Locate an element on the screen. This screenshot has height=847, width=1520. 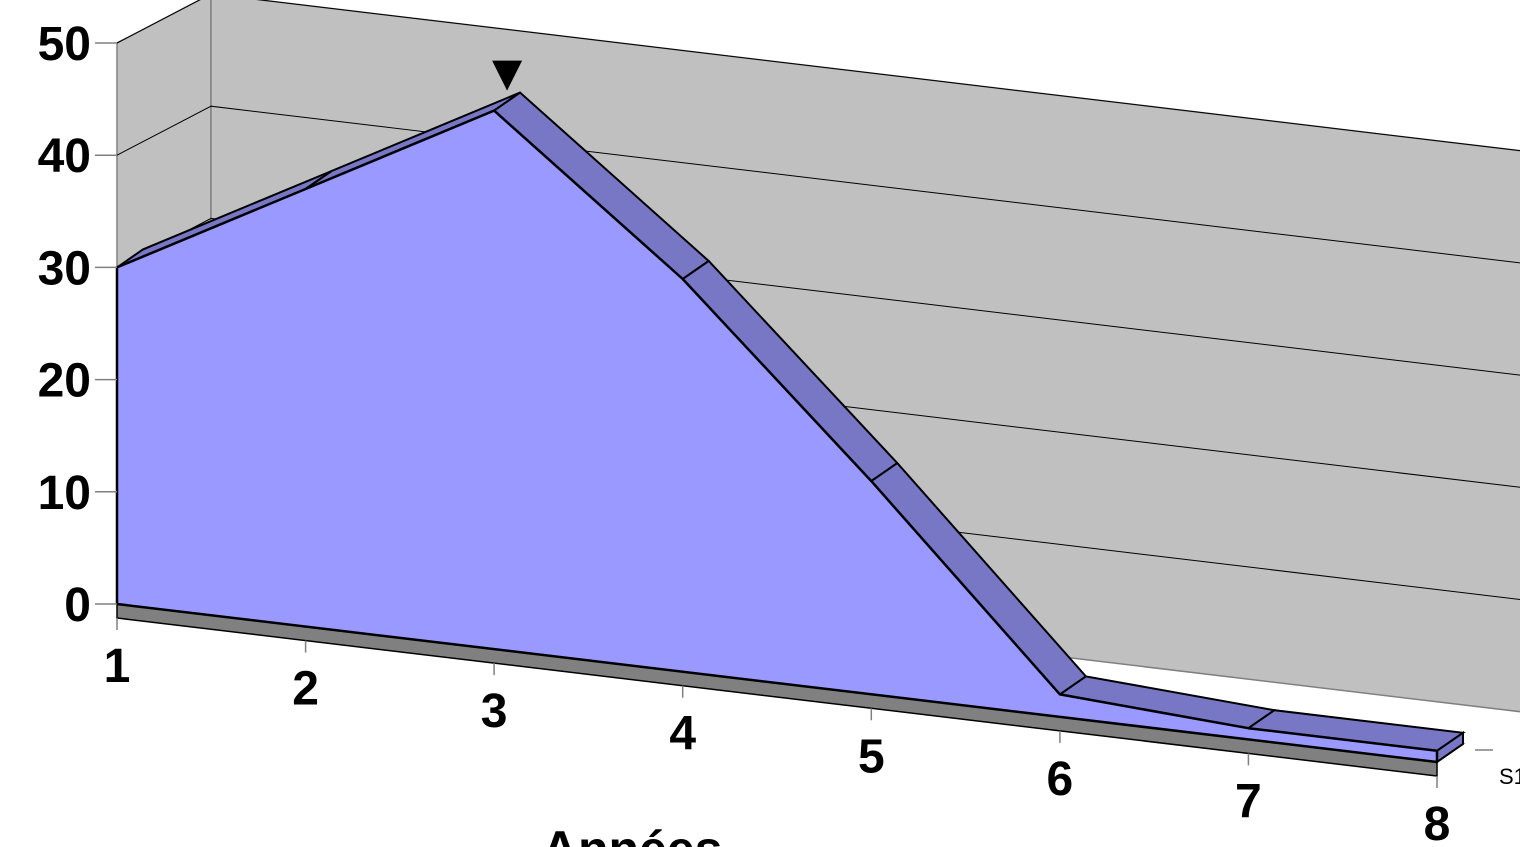
y-tick-label-0: 0 is located at coordinates (77, 605).